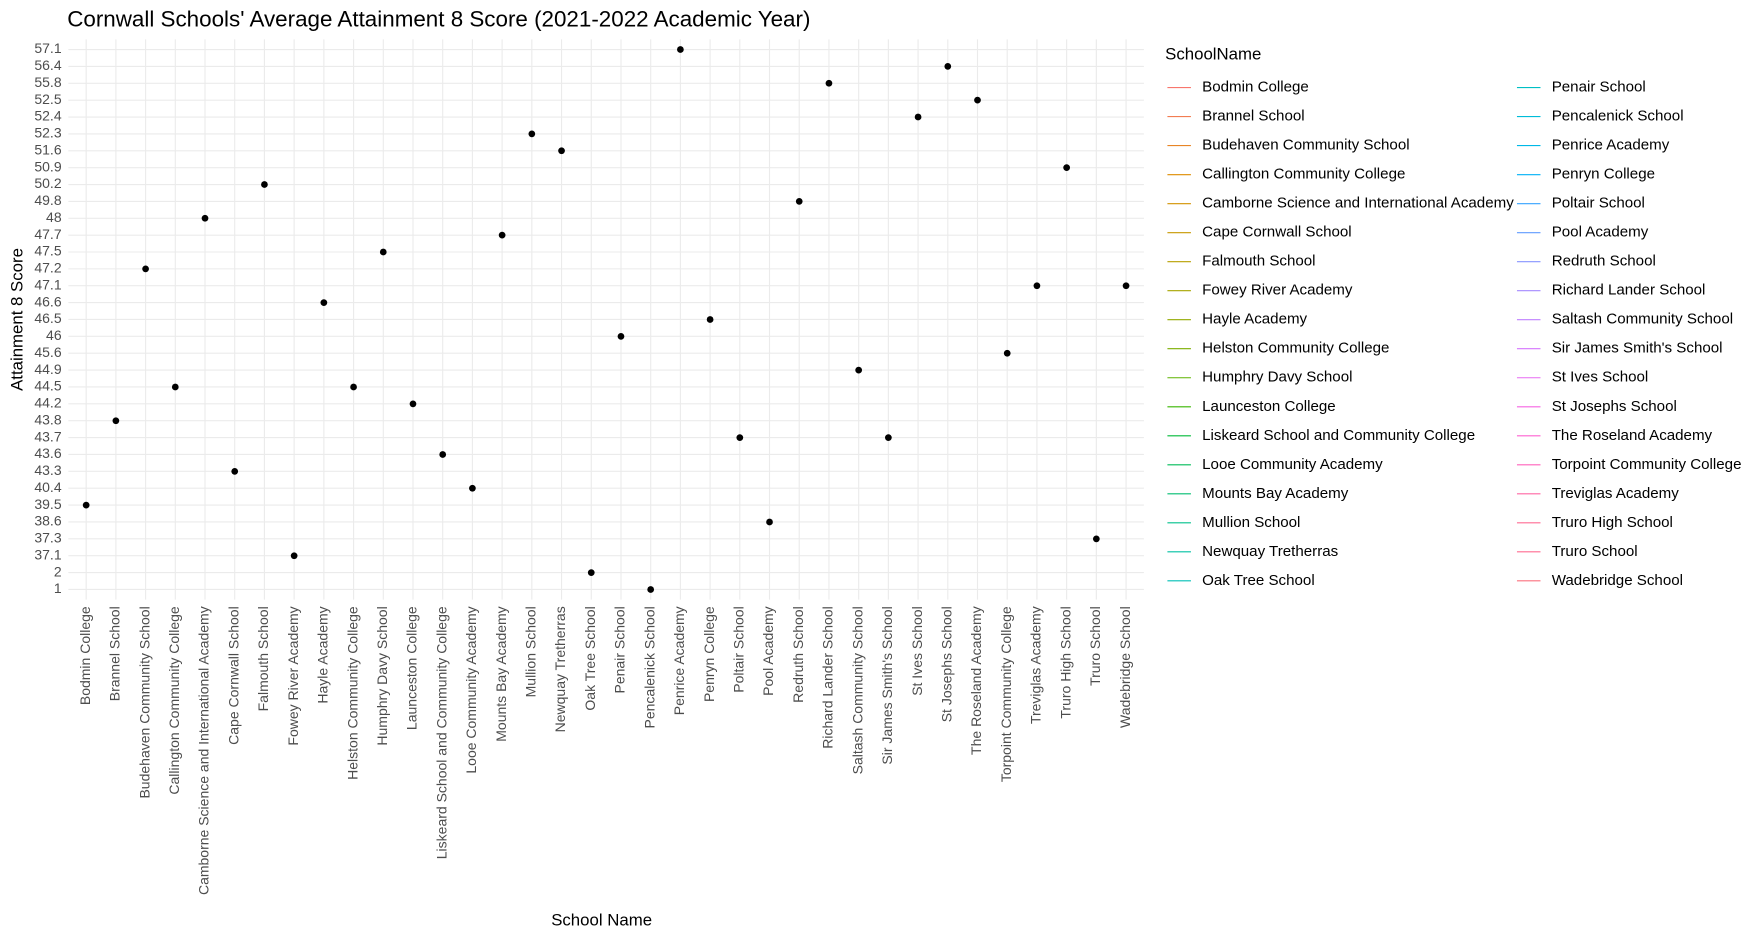 The image size is (1750, 937). What do you see at coordinates (47, 436) in the screenshot?
I see `y-tick-label: 43.7` at bounding box center [47, 436].